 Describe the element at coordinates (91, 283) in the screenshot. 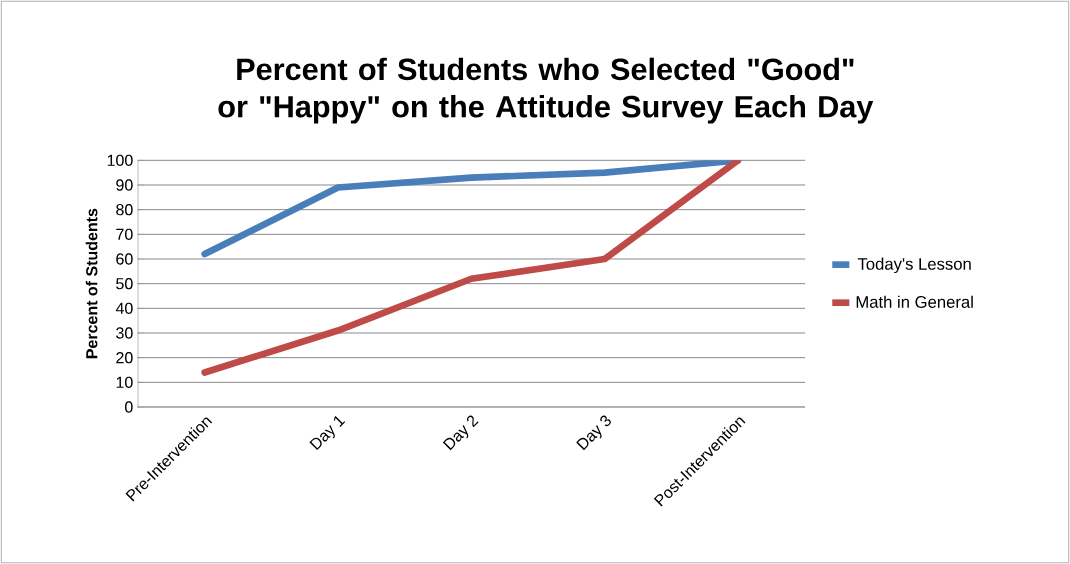

I see `y-axis-title: Percent of Students` at that location.